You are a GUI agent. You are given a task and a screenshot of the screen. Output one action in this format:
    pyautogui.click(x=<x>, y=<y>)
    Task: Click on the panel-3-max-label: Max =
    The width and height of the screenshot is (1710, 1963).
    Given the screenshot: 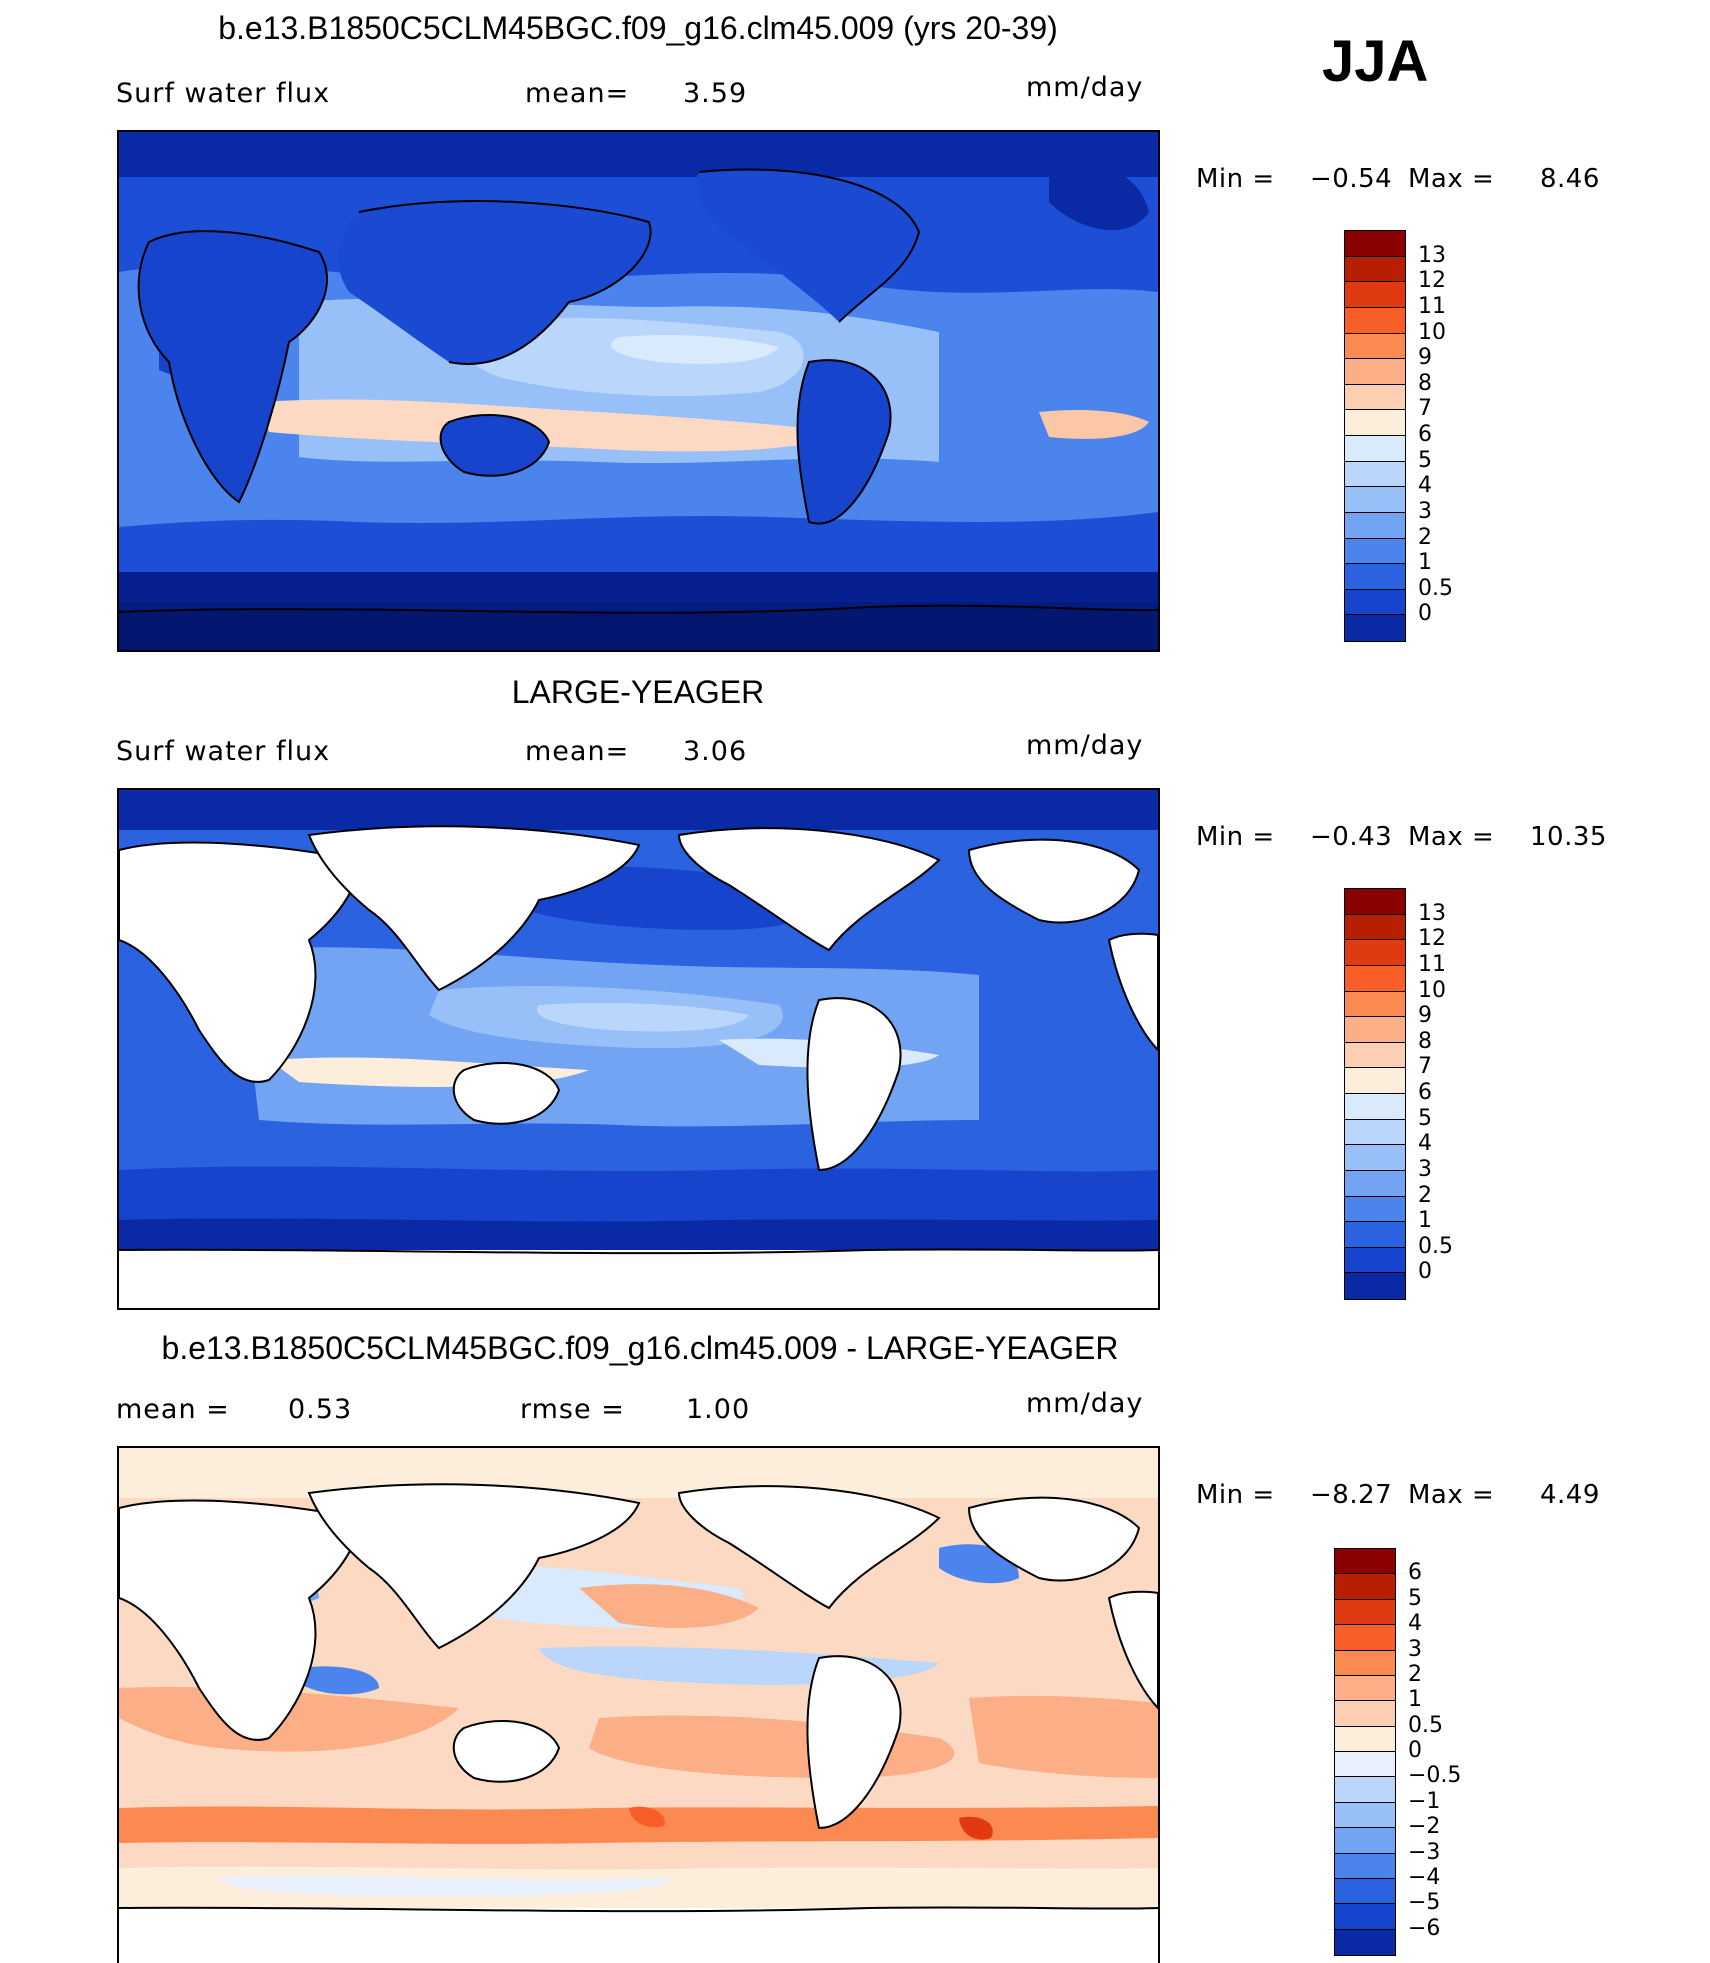 What is the action you would take?
    pyautogui.click(x=1451, y=1495)
    